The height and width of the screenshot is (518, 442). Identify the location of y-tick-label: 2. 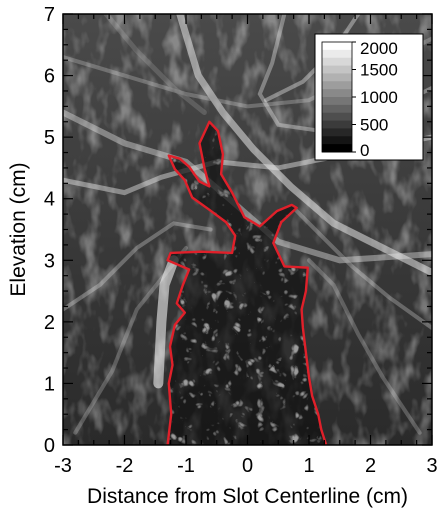
(49, 323).